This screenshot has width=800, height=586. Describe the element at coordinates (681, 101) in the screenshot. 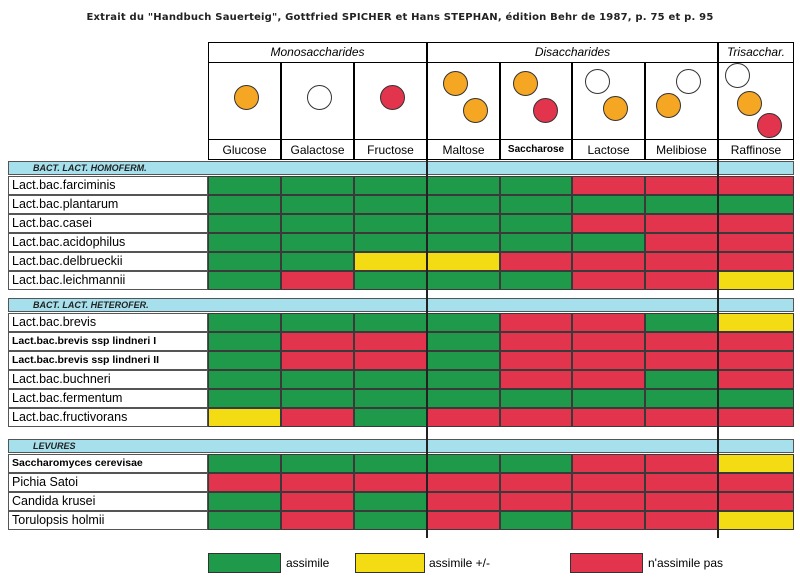

I see `molecule-melibiose` at that location.